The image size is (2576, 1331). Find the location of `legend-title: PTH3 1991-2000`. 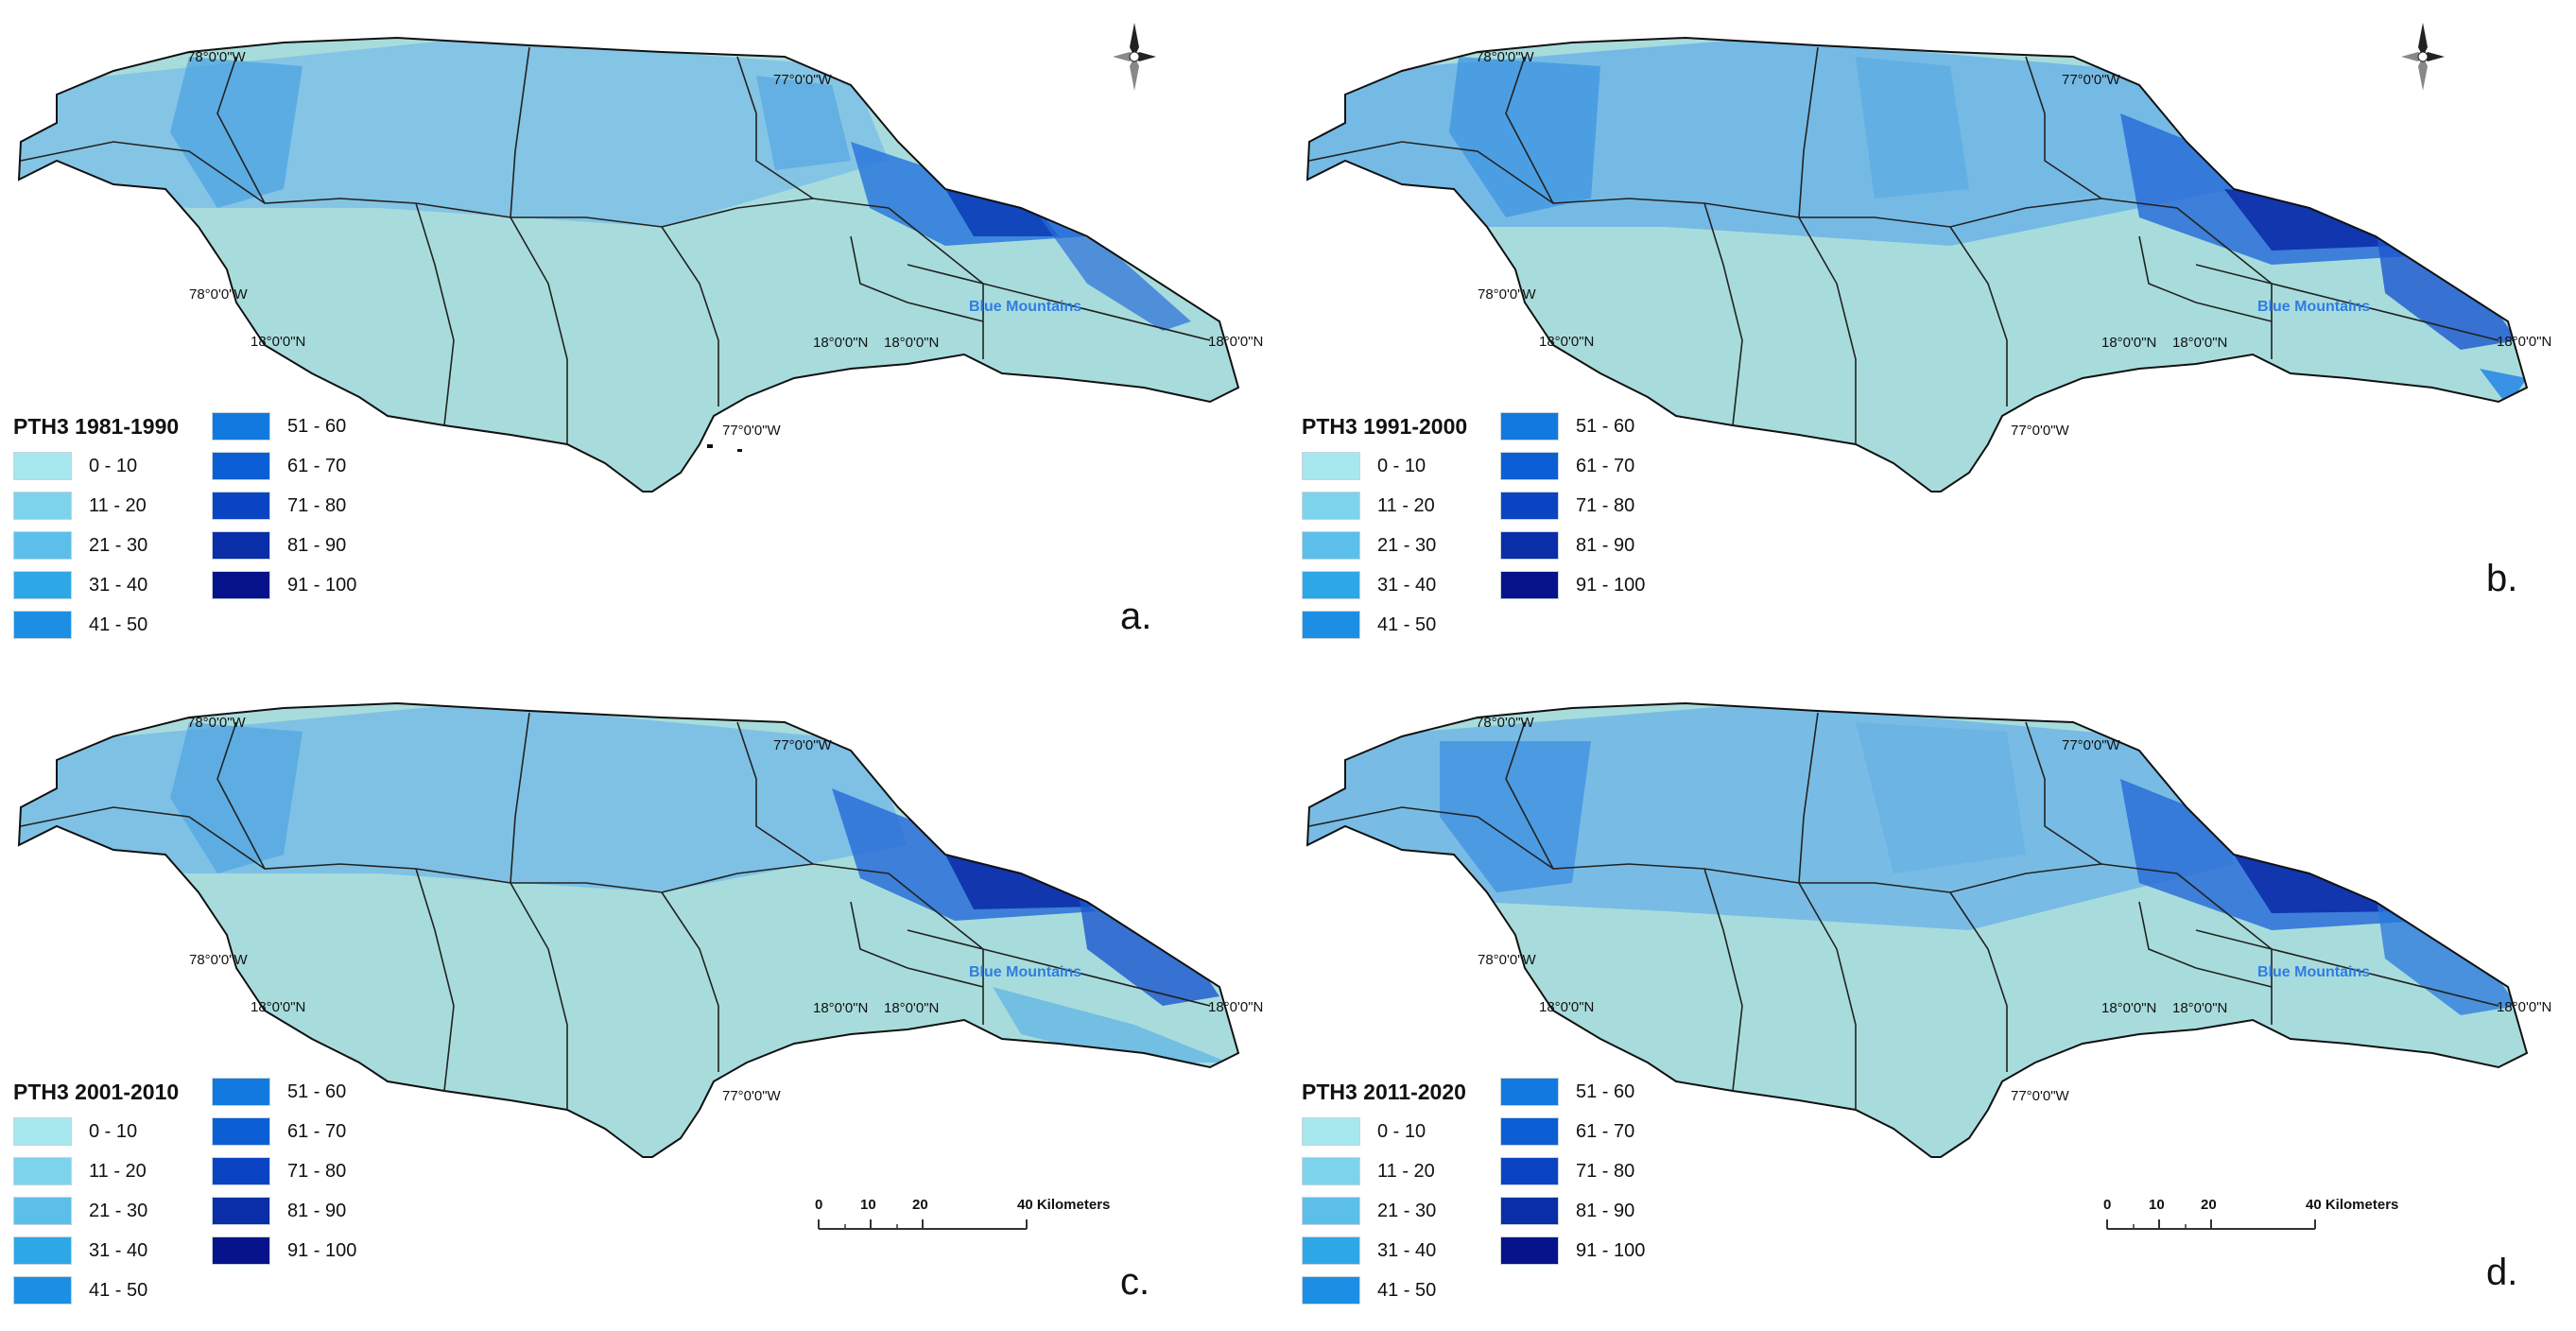

legend-title: PTH3 1991-2000 is located at coordinates (1385, 426).